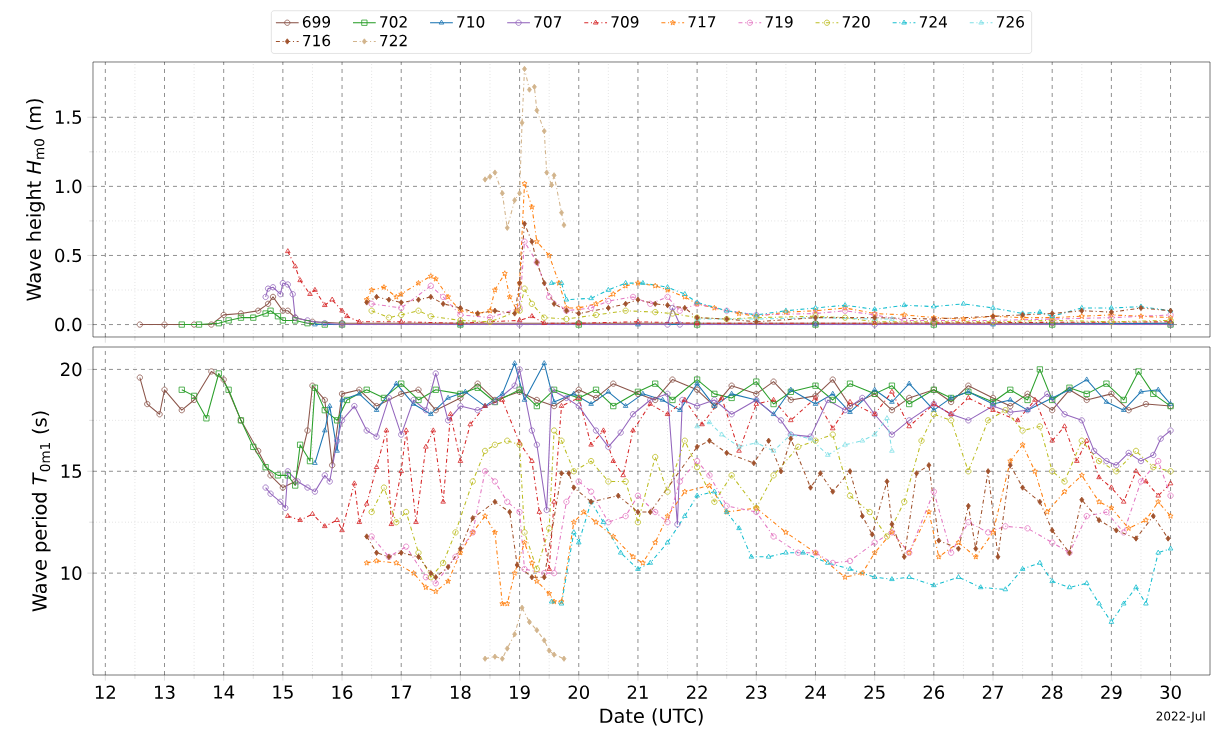  Describe the element at coordinates (779, 22) in the screenshot. I see `legend-label: 719` at that location.